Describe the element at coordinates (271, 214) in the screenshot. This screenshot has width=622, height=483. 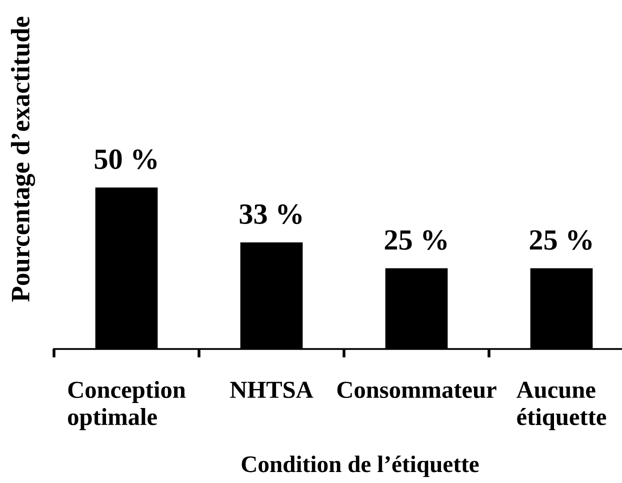
I see `data-label: 33 %` at that location.